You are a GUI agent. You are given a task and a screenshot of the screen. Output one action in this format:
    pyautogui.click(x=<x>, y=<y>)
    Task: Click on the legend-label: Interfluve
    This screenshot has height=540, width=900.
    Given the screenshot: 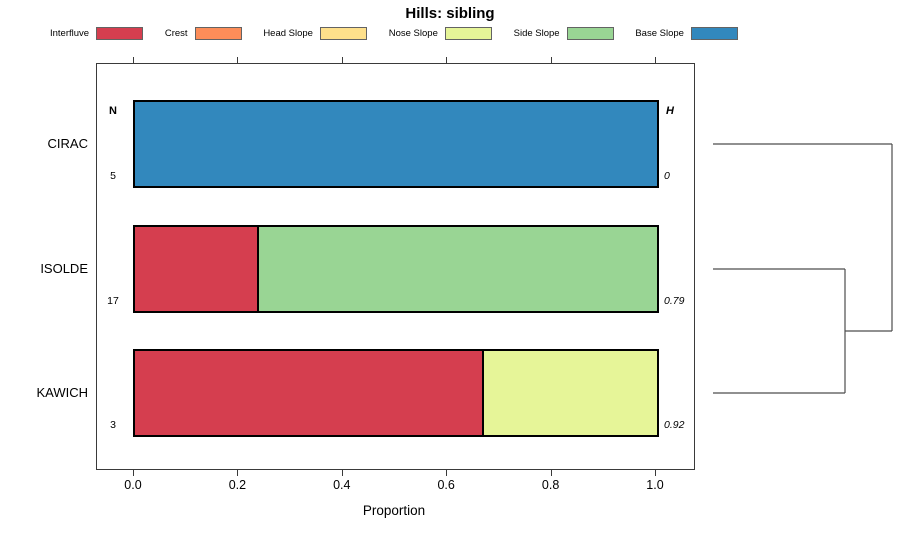 What is the action you would take?
    pyautogui.click(x=70, y=33)
    